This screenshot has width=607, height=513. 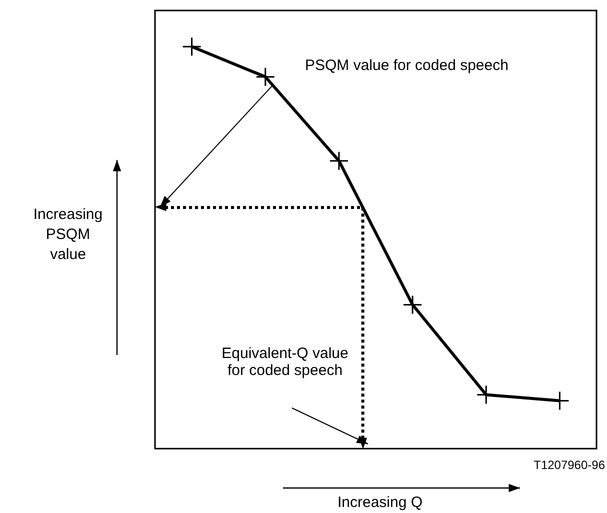 What do you see at coordinates (568, 465) in the screenshot?
I see `text: T1207960-96` at bounding box center [568, 465].